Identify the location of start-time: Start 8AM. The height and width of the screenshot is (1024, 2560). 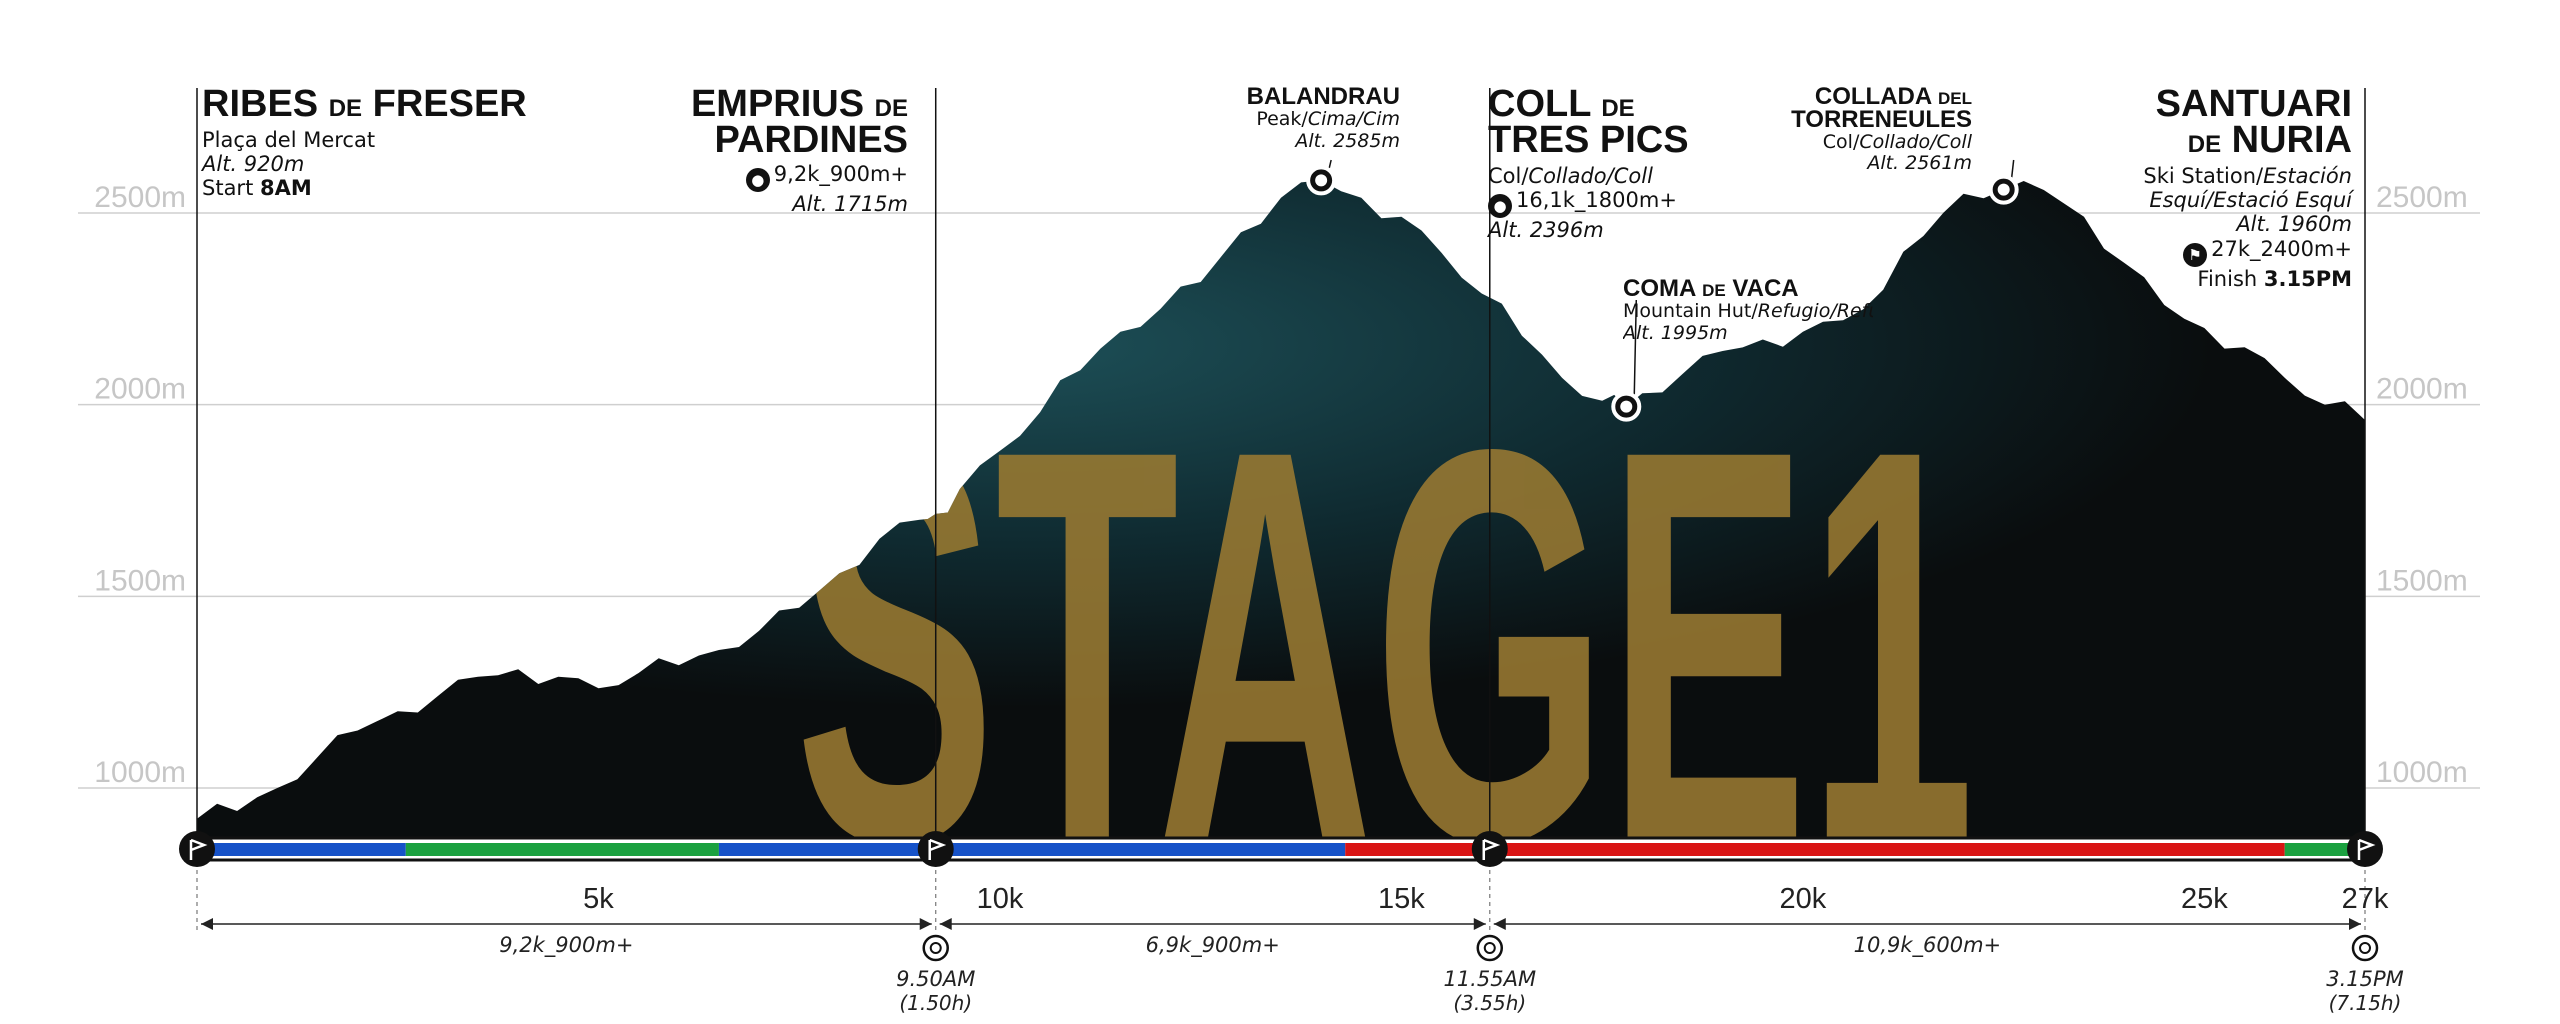
(257, 188).